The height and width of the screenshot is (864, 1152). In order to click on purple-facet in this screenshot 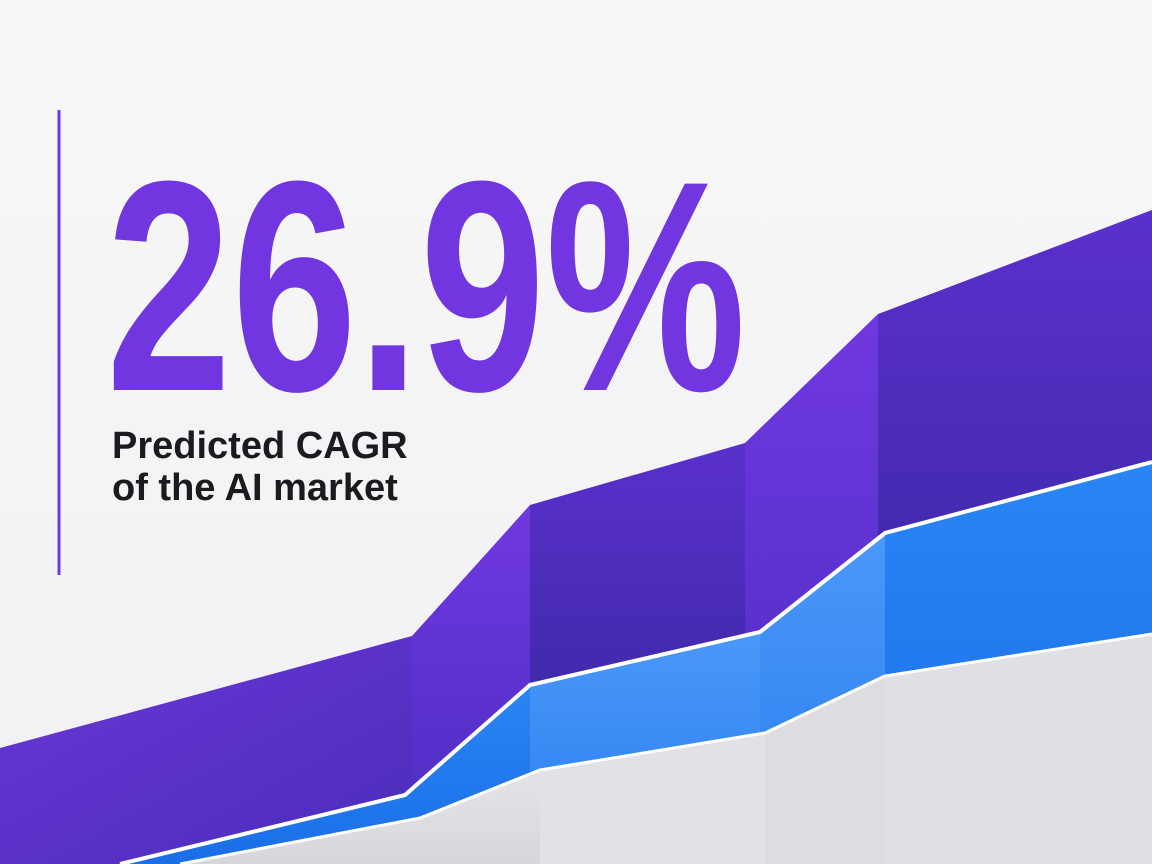, I will do `click(206, 750)`.